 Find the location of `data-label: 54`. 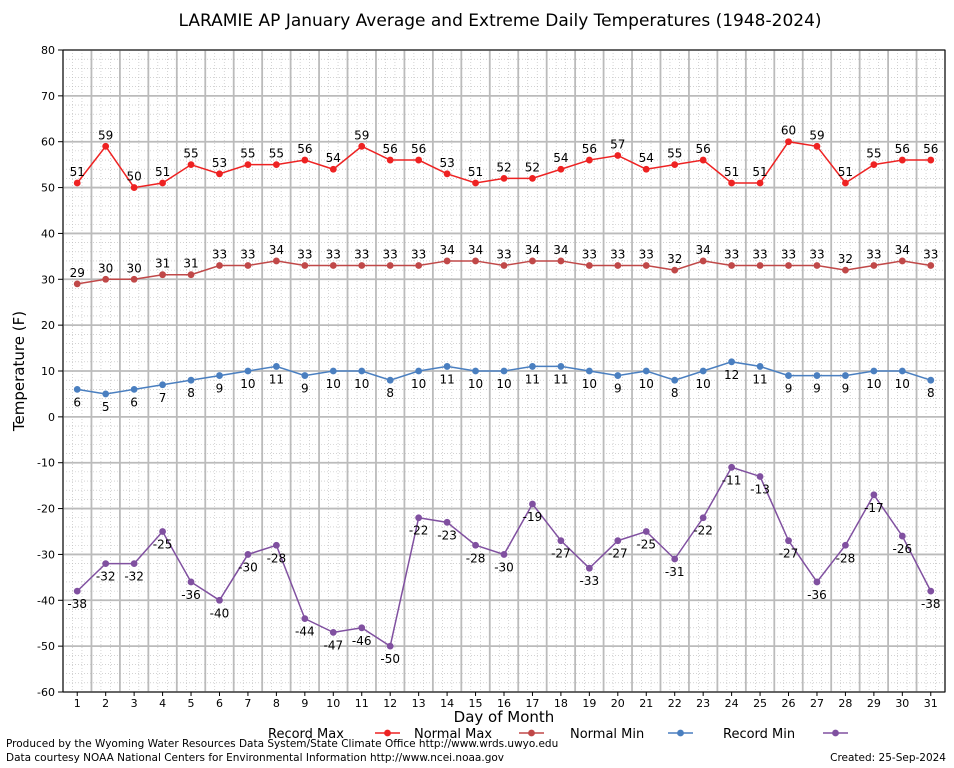

data-label: 54 is located at coordinates (333, 158).